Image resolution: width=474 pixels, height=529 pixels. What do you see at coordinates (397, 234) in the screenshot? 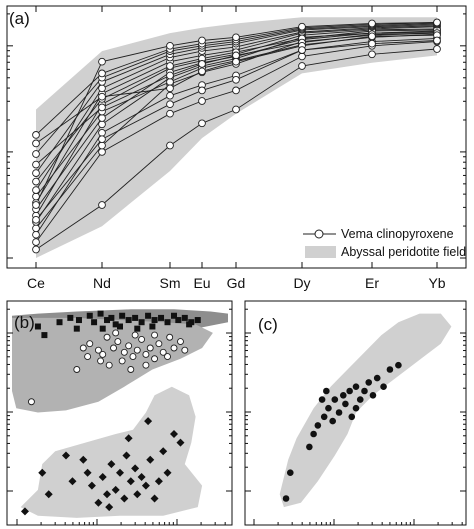
I see `legend-entry-vema-clinopyroxene: Vema clinopyroxene` at bounding box center [397, 234].